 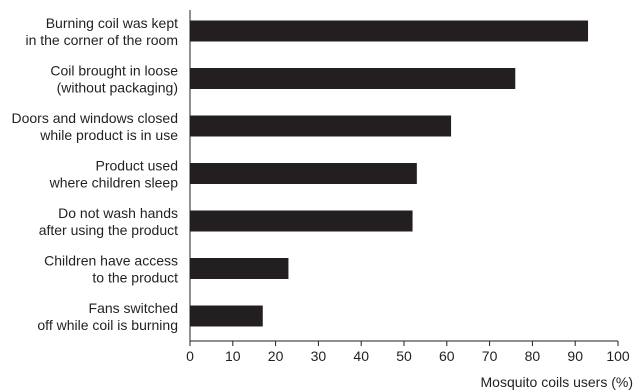 I want to click on category-label-line: Do not wash hands, so click(x=118, y=213).